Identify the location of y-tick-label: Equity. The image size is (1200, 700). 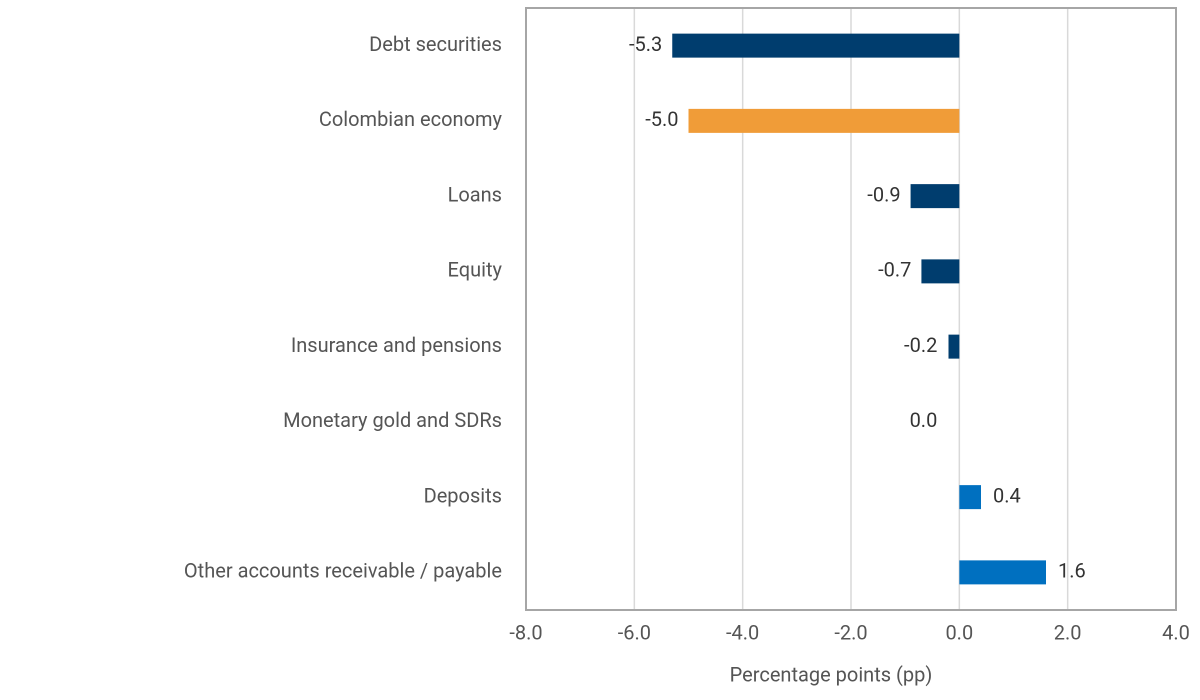
(475, 270).